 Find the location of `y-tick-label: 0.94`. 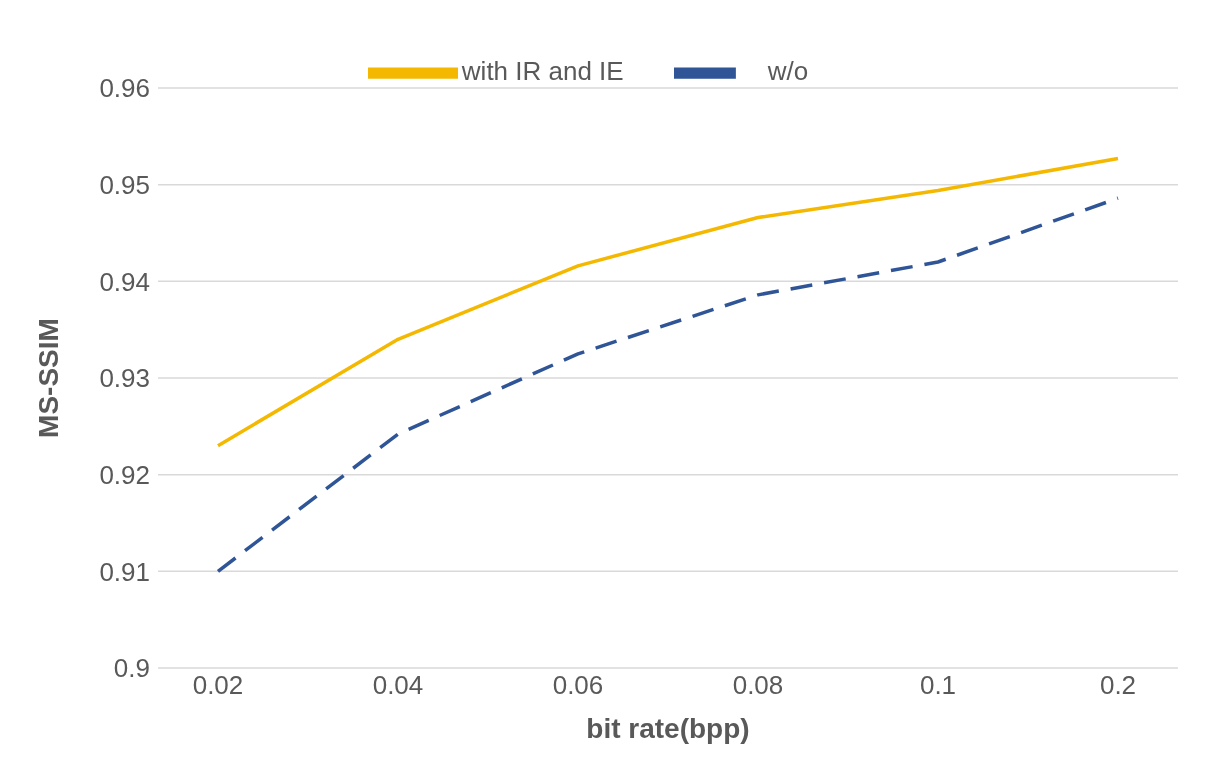

y-tick-label: 0.94 is located at coordinates (124, 281).